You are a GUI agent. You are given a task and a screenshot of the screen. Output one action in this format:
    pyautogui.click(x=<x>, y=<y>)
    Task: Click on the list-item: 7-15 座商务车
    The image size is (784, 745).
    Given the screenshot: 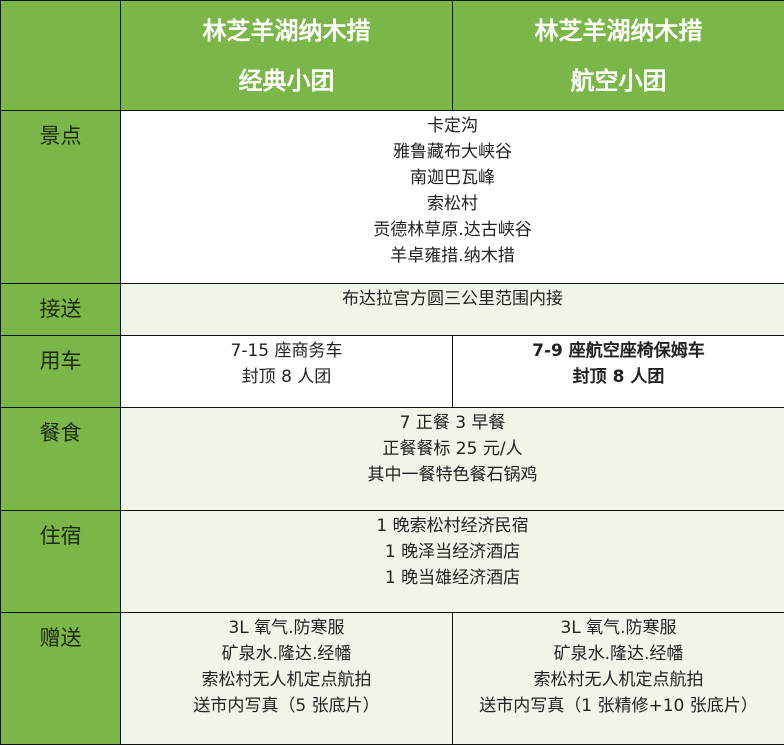 What is the action you would take?
    pyautogui.click(x=286, y=351)
    